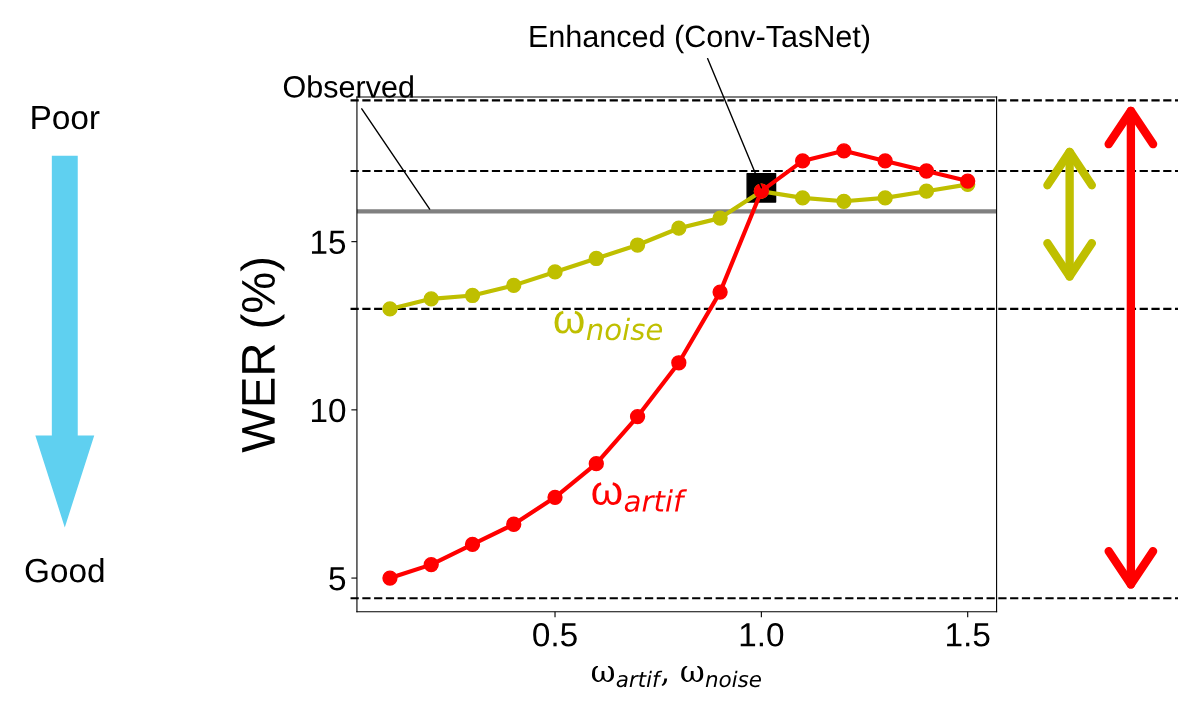 This screenshot has width=1178, height=708. What do you see at coordinates (639, 497) in the screenshot?
I see `series-label: ω$_{artif}$` at bounding box center [639, 497].